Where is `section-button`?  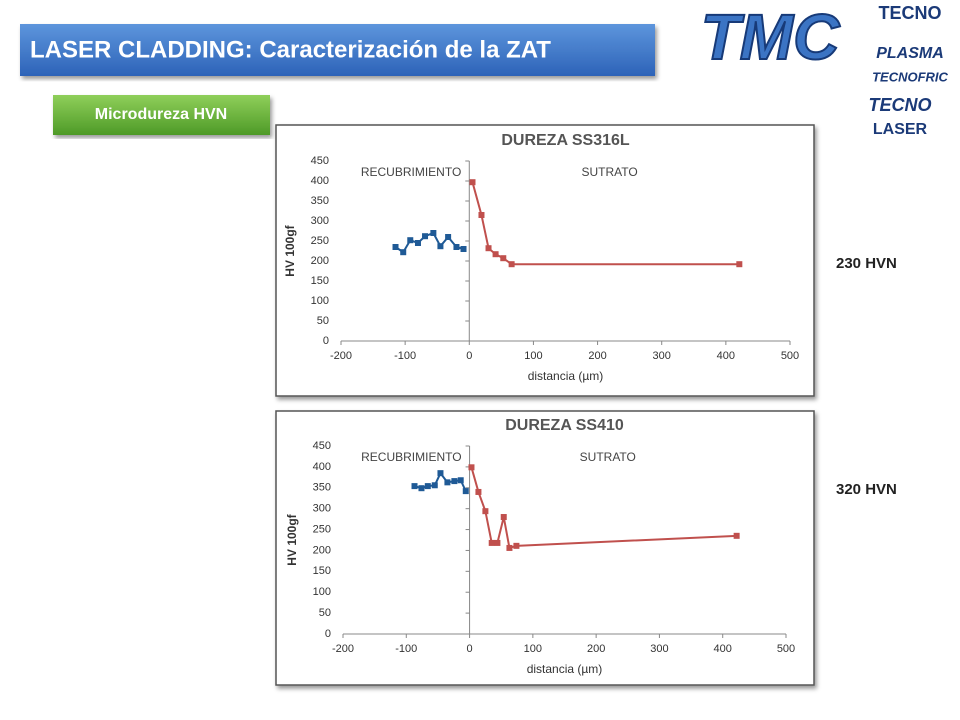
section-button is located at coordinates (161, 115).